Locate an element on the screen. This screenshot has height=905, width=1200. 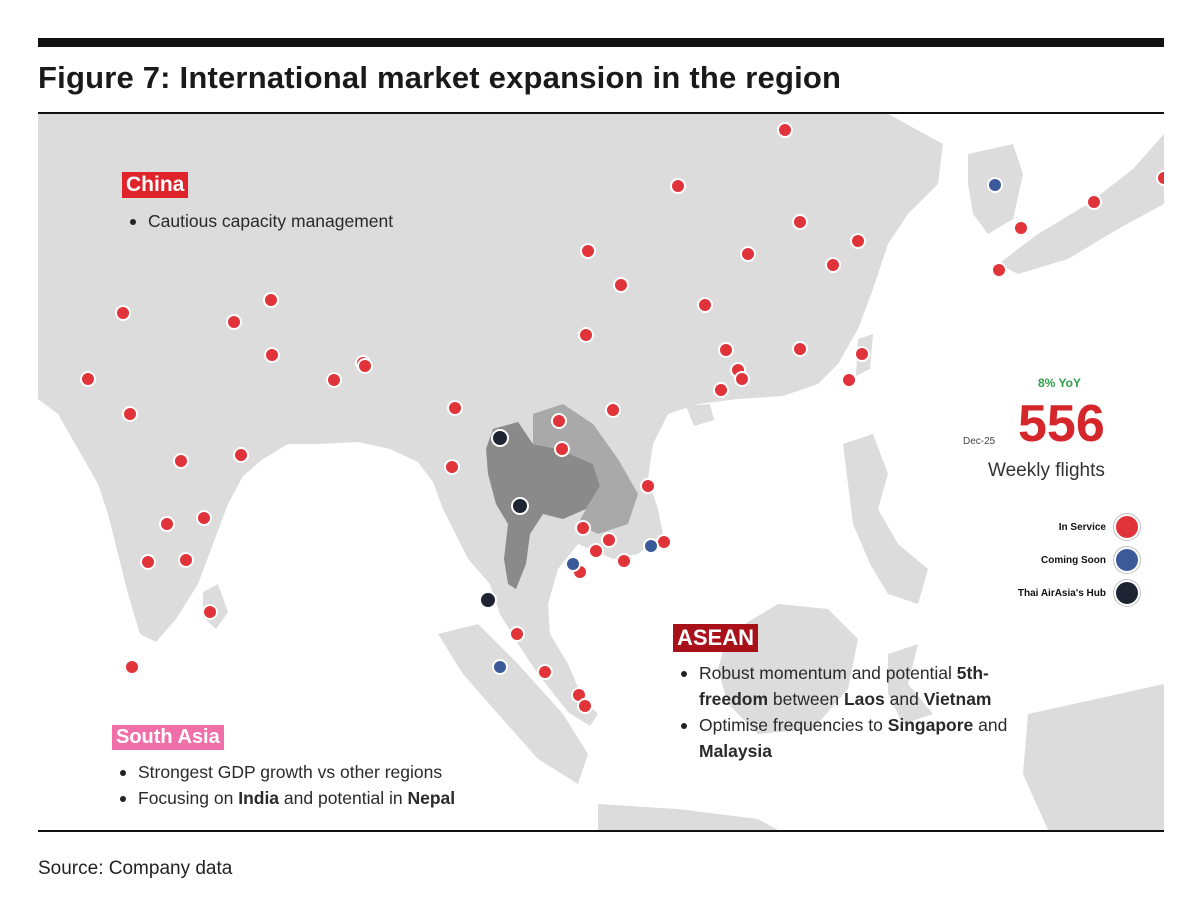
legend-label: Thai AirAsia's Hub is located at coordinates (1061, 593).